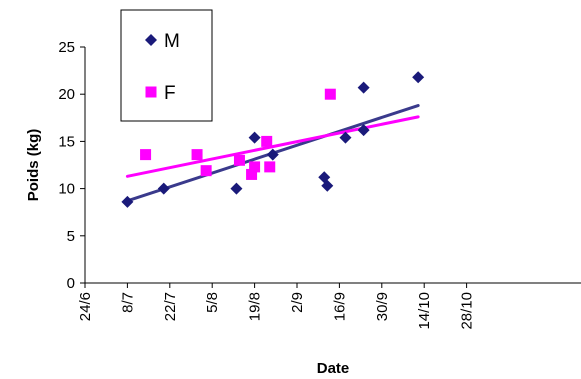 The height and width of the screenshot is (379, 581). I want to click on y-tick-label: 25, so click(66, 47).